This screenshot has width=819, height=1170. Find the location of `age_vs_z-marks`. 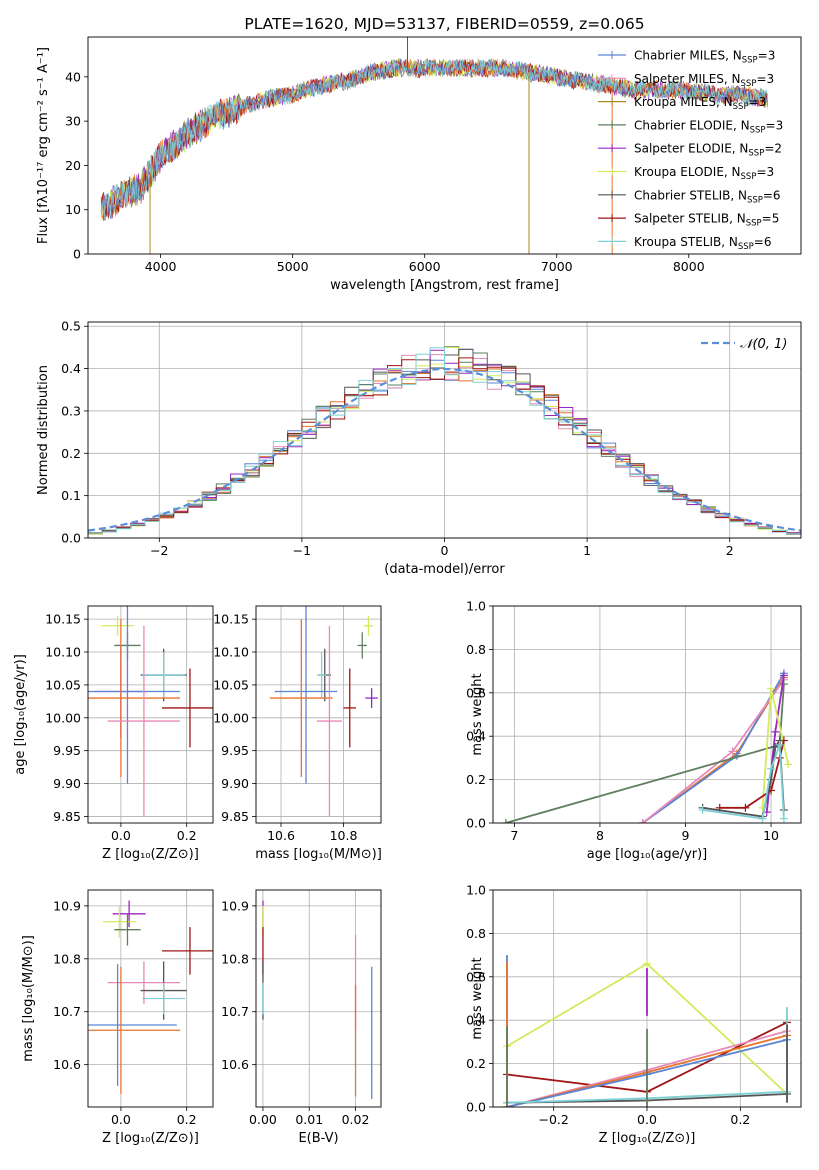

age_vs_z-marks is located at coordinates (150, 711).